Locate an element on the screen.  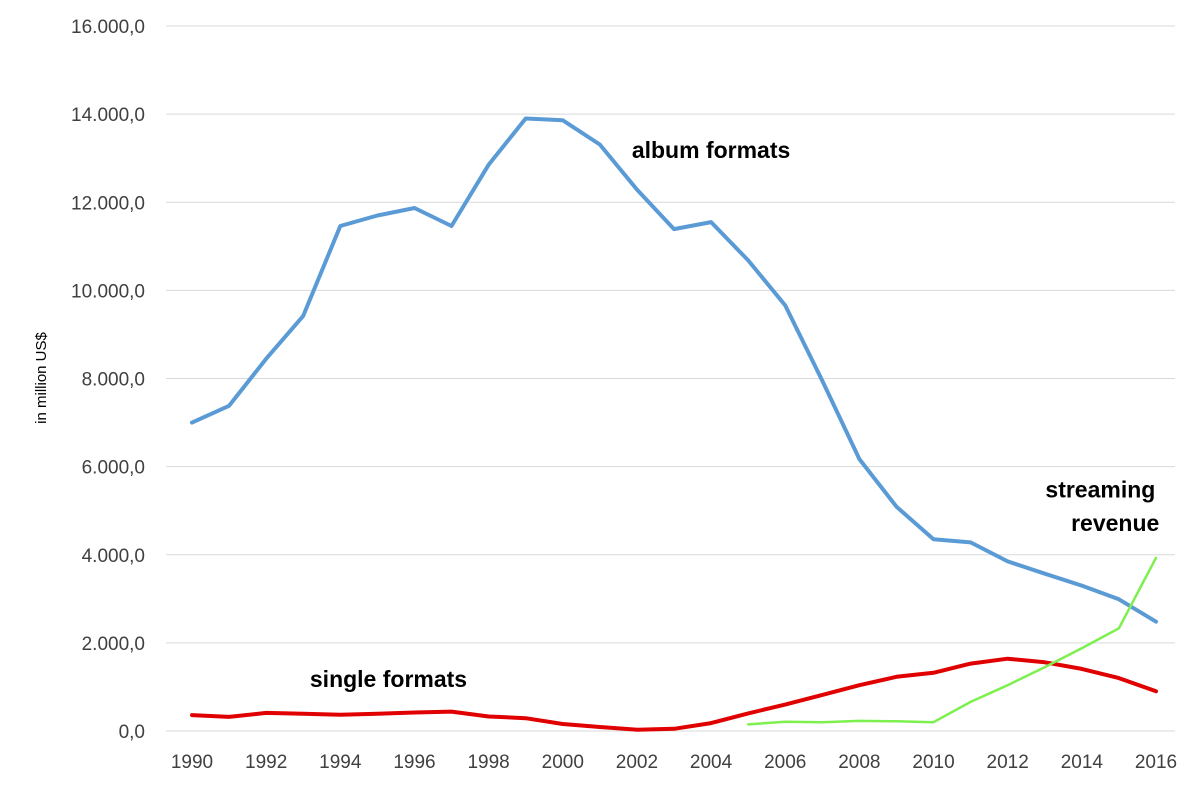
x-tick-label: 2016 is located at coordinates (1156, 762).